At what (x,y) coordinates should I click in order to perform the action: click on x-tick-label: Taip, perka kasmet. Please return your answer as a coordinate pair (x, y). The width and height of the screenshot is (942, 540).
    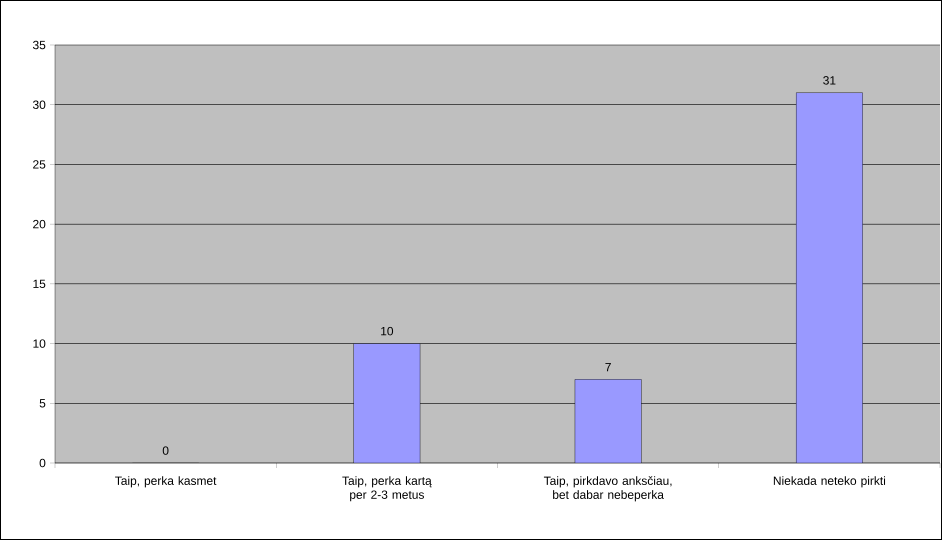
    Looking at the image, I should click on (165, 482).